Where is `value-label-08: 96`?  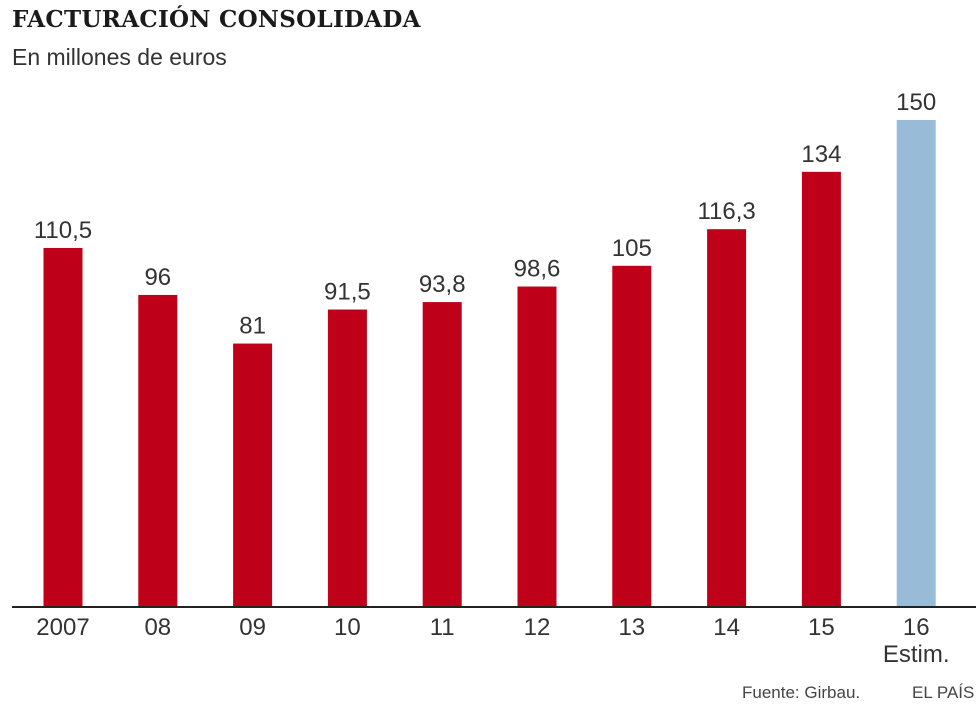
value-label-08: 96 is located at coordinates (157, 277).